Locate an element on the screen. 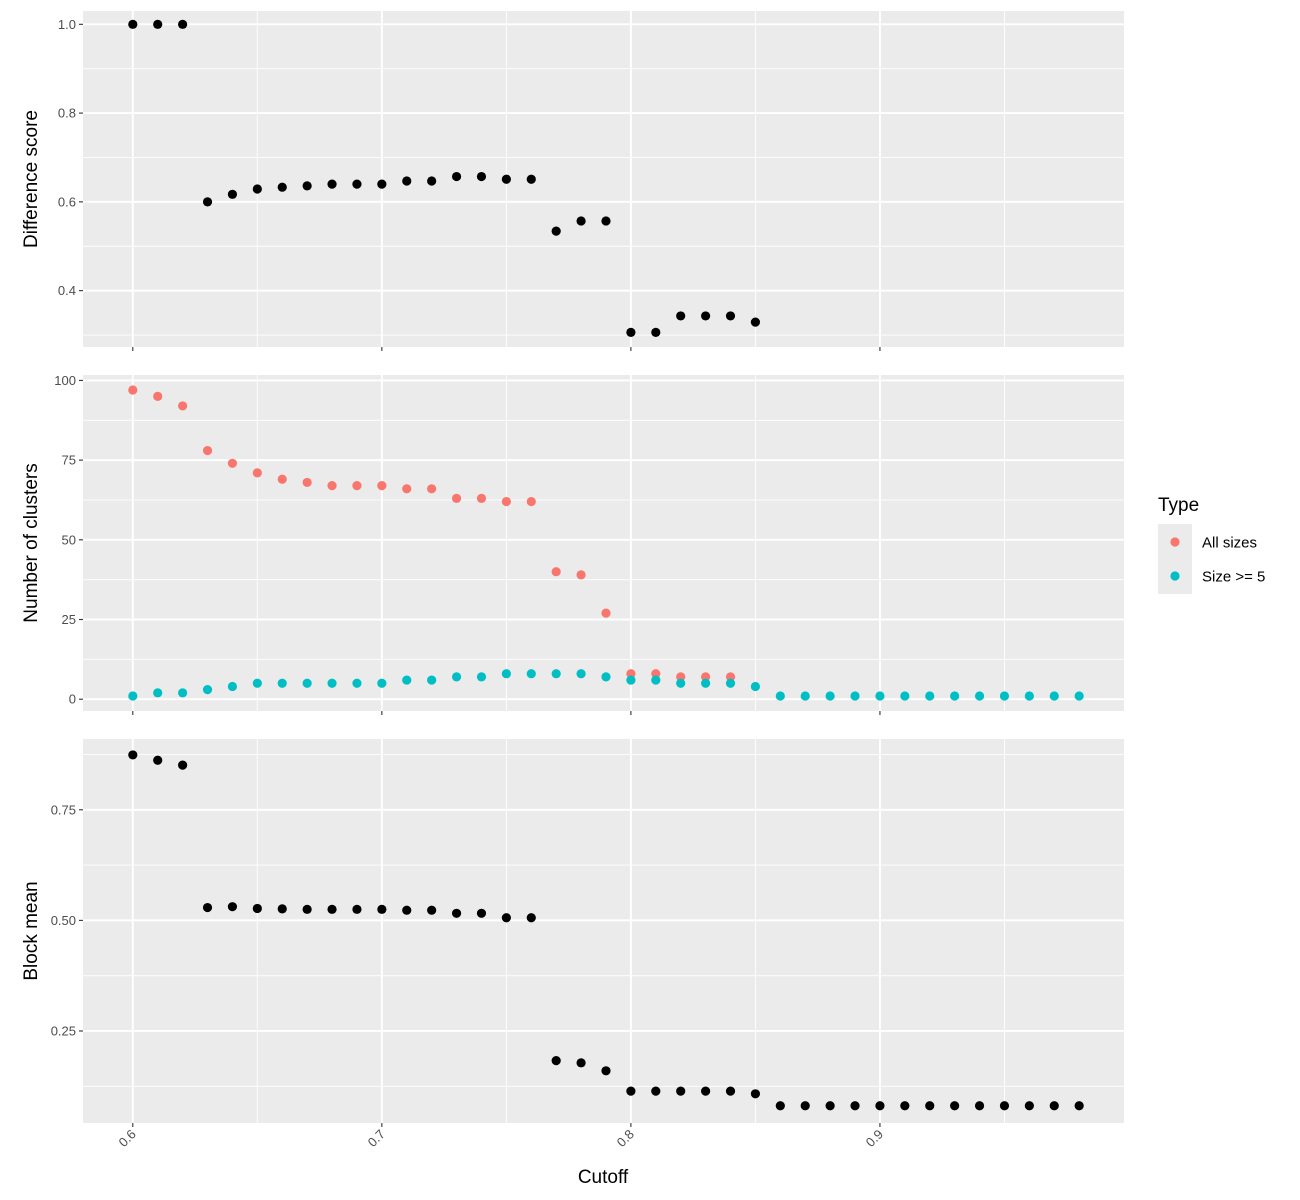  y-tick-label: 0.8 is located at coordinates (67, 113).